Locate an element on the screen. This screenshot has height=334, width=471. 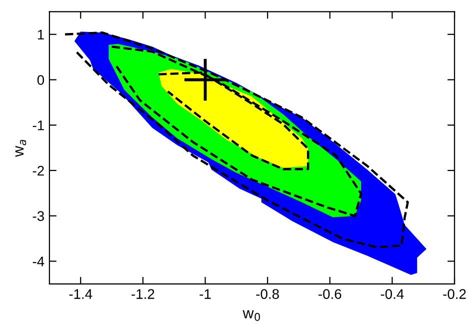
y-tick-label: 0 is located at coordinates (40, 80).